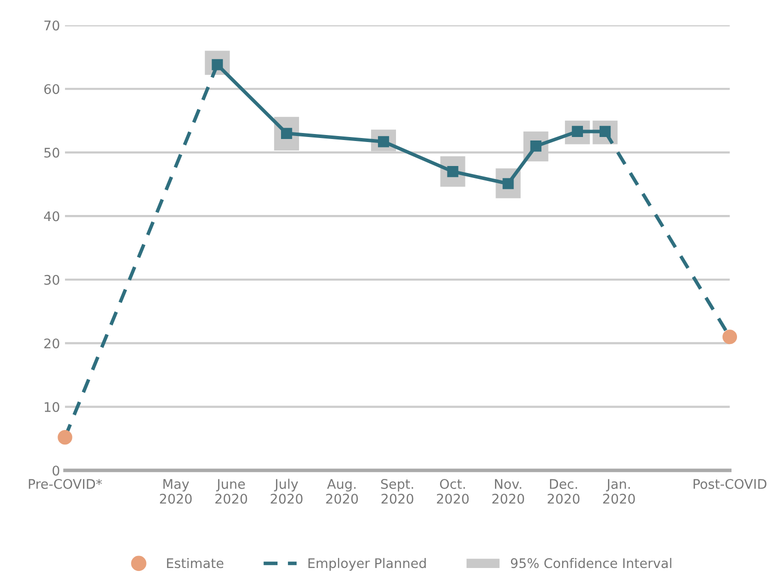 This screenshot has width=783, height=588. Describe the element at coordinates (619, 491) in the screenshot. I see `x-tick-label: Jan. 2020` at that location.